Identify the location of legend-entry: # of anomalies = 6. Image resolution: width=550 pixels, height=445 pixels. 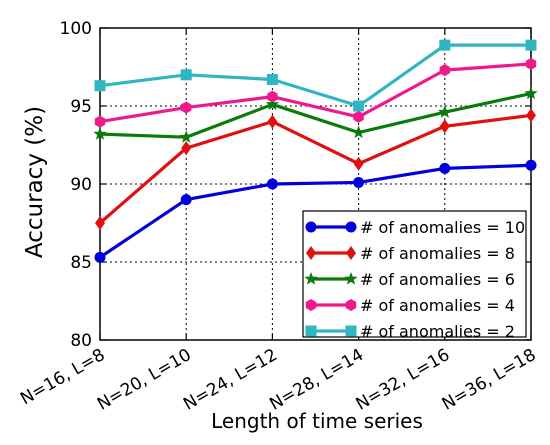
(409, 279).